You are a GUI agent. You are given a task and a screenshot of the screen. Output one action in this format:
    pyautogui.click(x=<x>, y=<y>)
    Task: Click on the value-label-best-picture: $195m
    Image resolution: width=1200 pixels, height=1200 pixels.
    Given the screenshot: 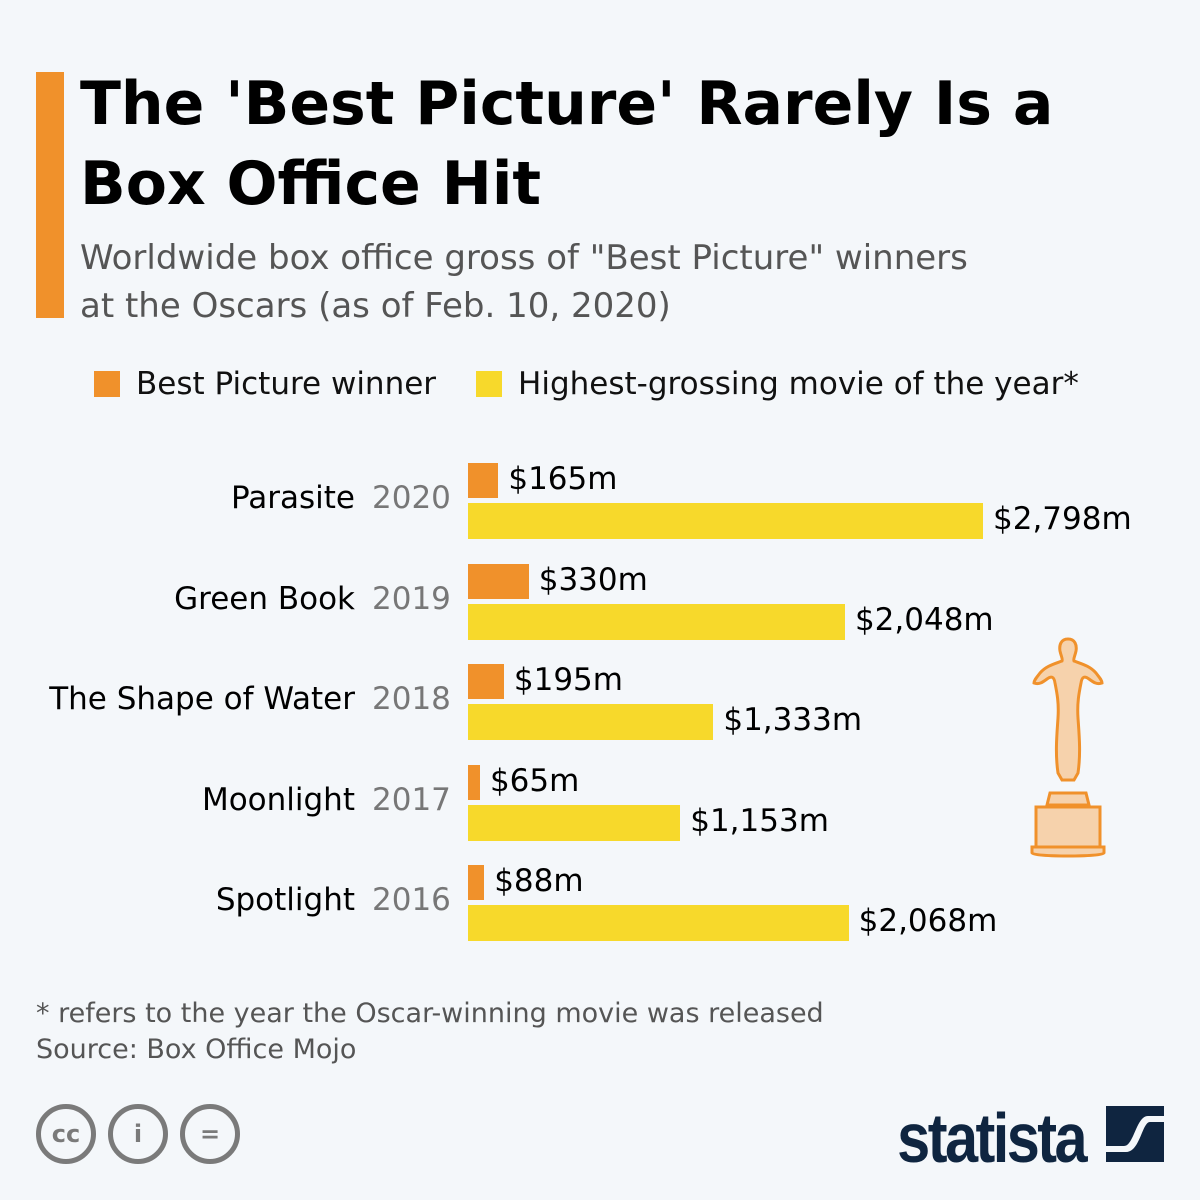 What is the action you would take?
    pyautogui.click(x=568, y=680)
    